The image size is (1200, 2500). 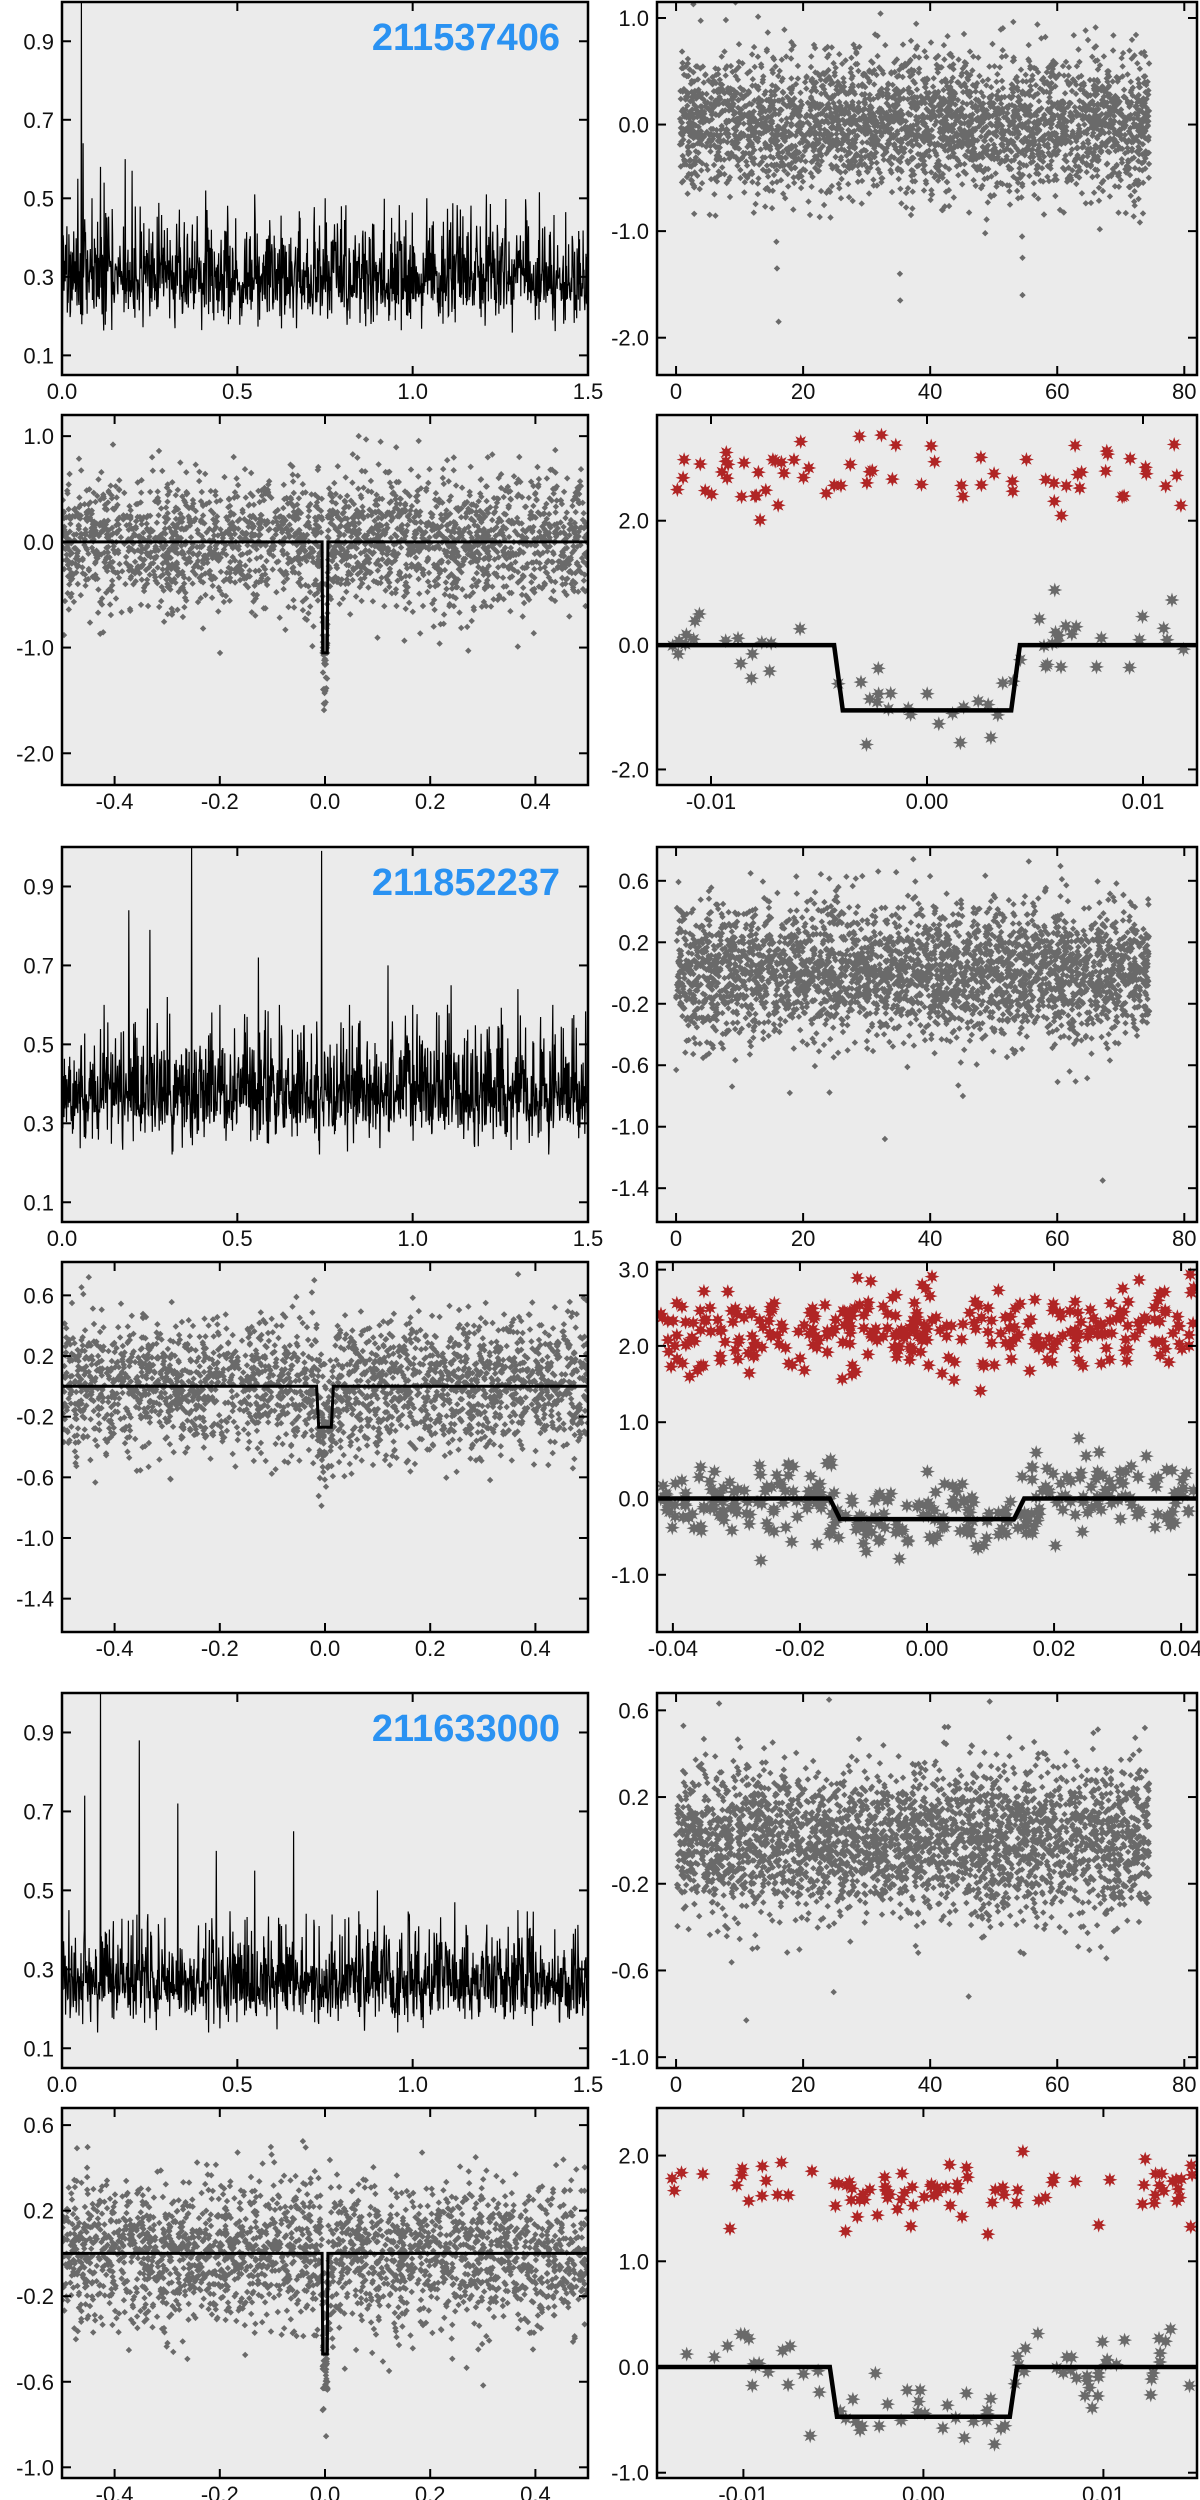 I want to click on star-id-title: 211537406, so click(x=466, y=38).